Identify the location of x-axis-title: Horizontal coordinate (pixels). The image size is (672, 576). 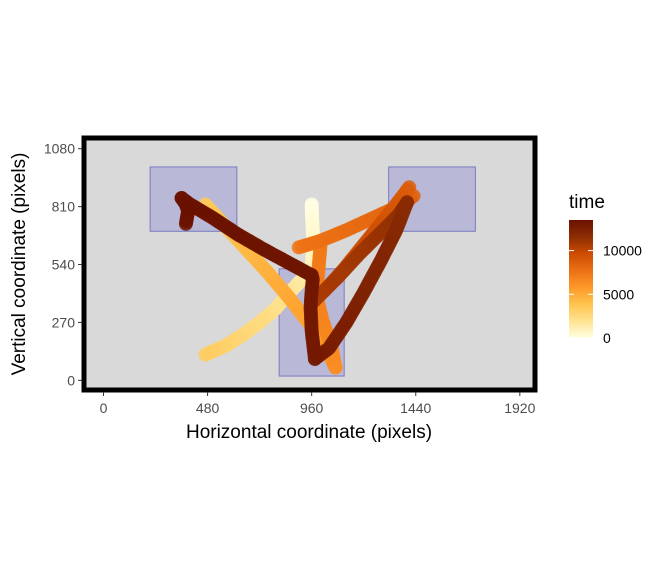
(309, 432).